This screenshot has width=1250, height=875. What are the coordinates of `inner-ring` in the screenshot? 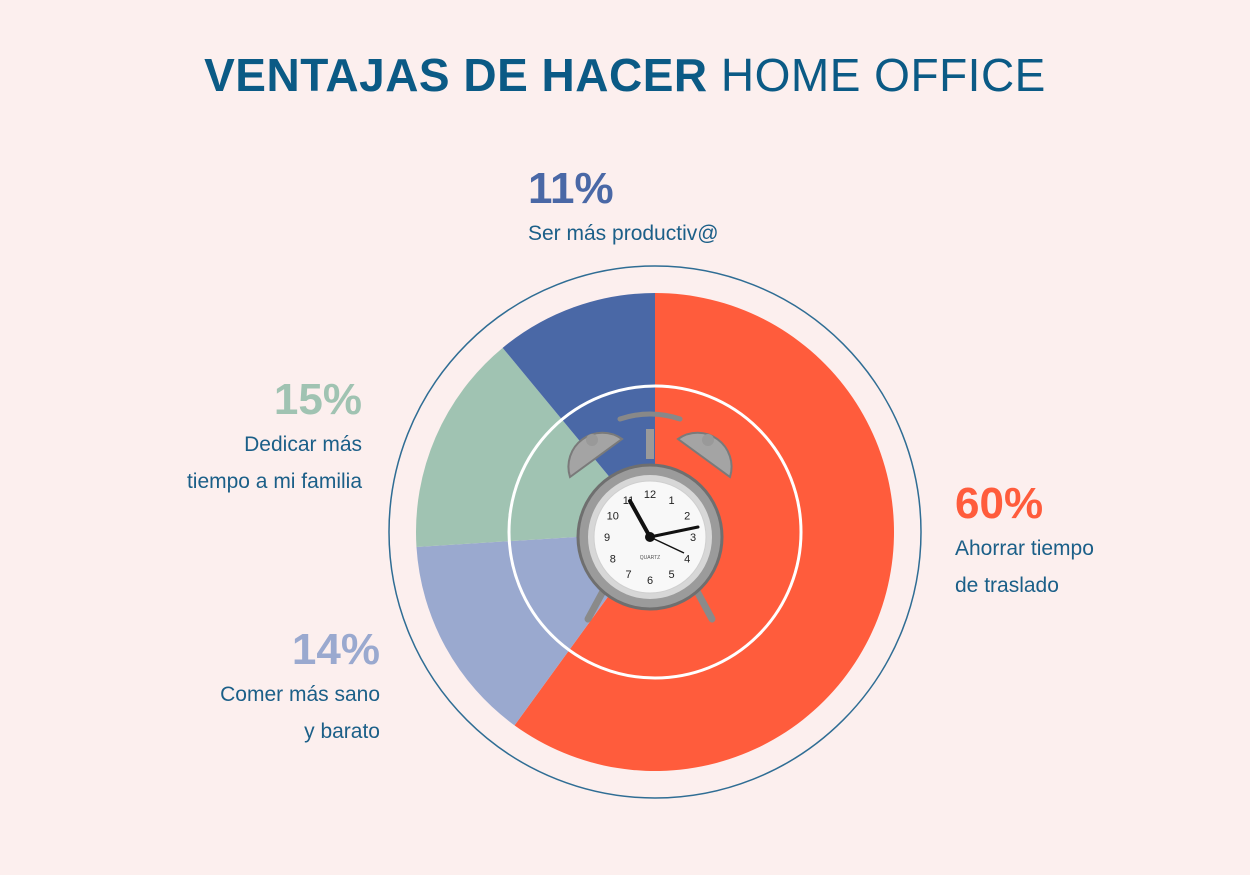 It's located at (655, 532).